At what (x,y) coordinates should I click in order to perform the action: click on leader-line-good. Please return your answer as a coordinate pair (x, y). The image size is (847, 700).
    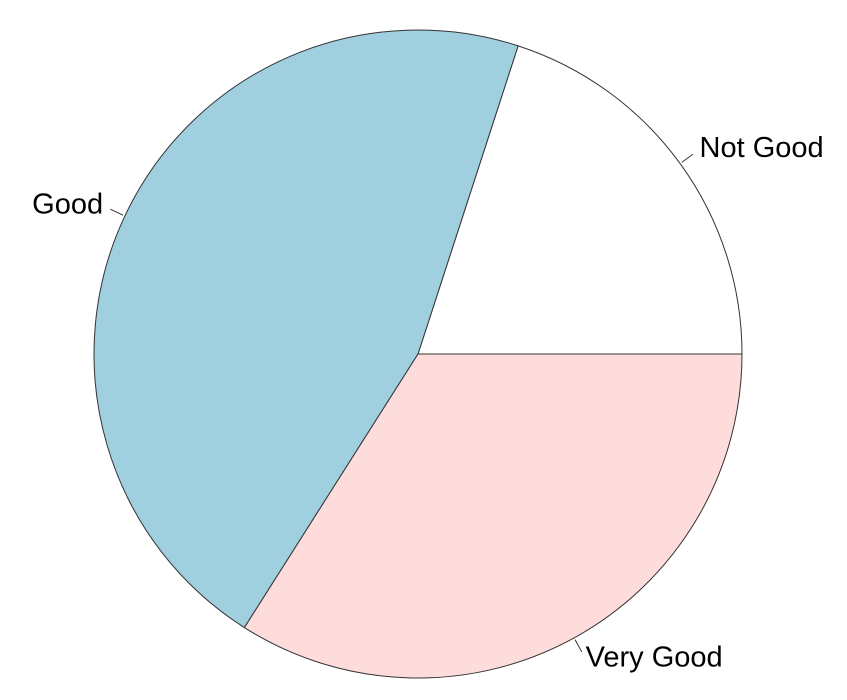
    Looking at the image, I should click on (117, 212).